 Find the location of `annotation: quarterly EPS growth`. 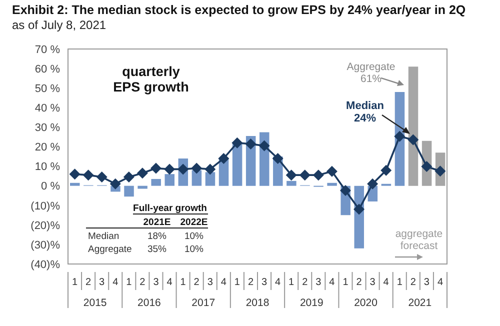

annotation: quarterly EPS growth is located at coordinates (151, 79).